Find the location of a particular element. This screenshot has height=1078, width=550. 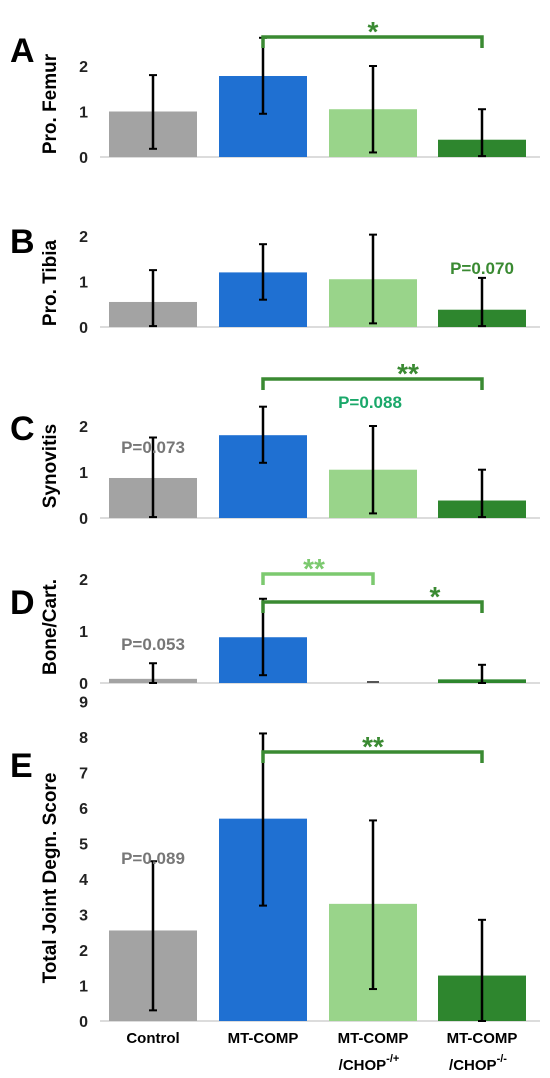

p-value-label: P=0.053 is located at coordinates (153, 644).